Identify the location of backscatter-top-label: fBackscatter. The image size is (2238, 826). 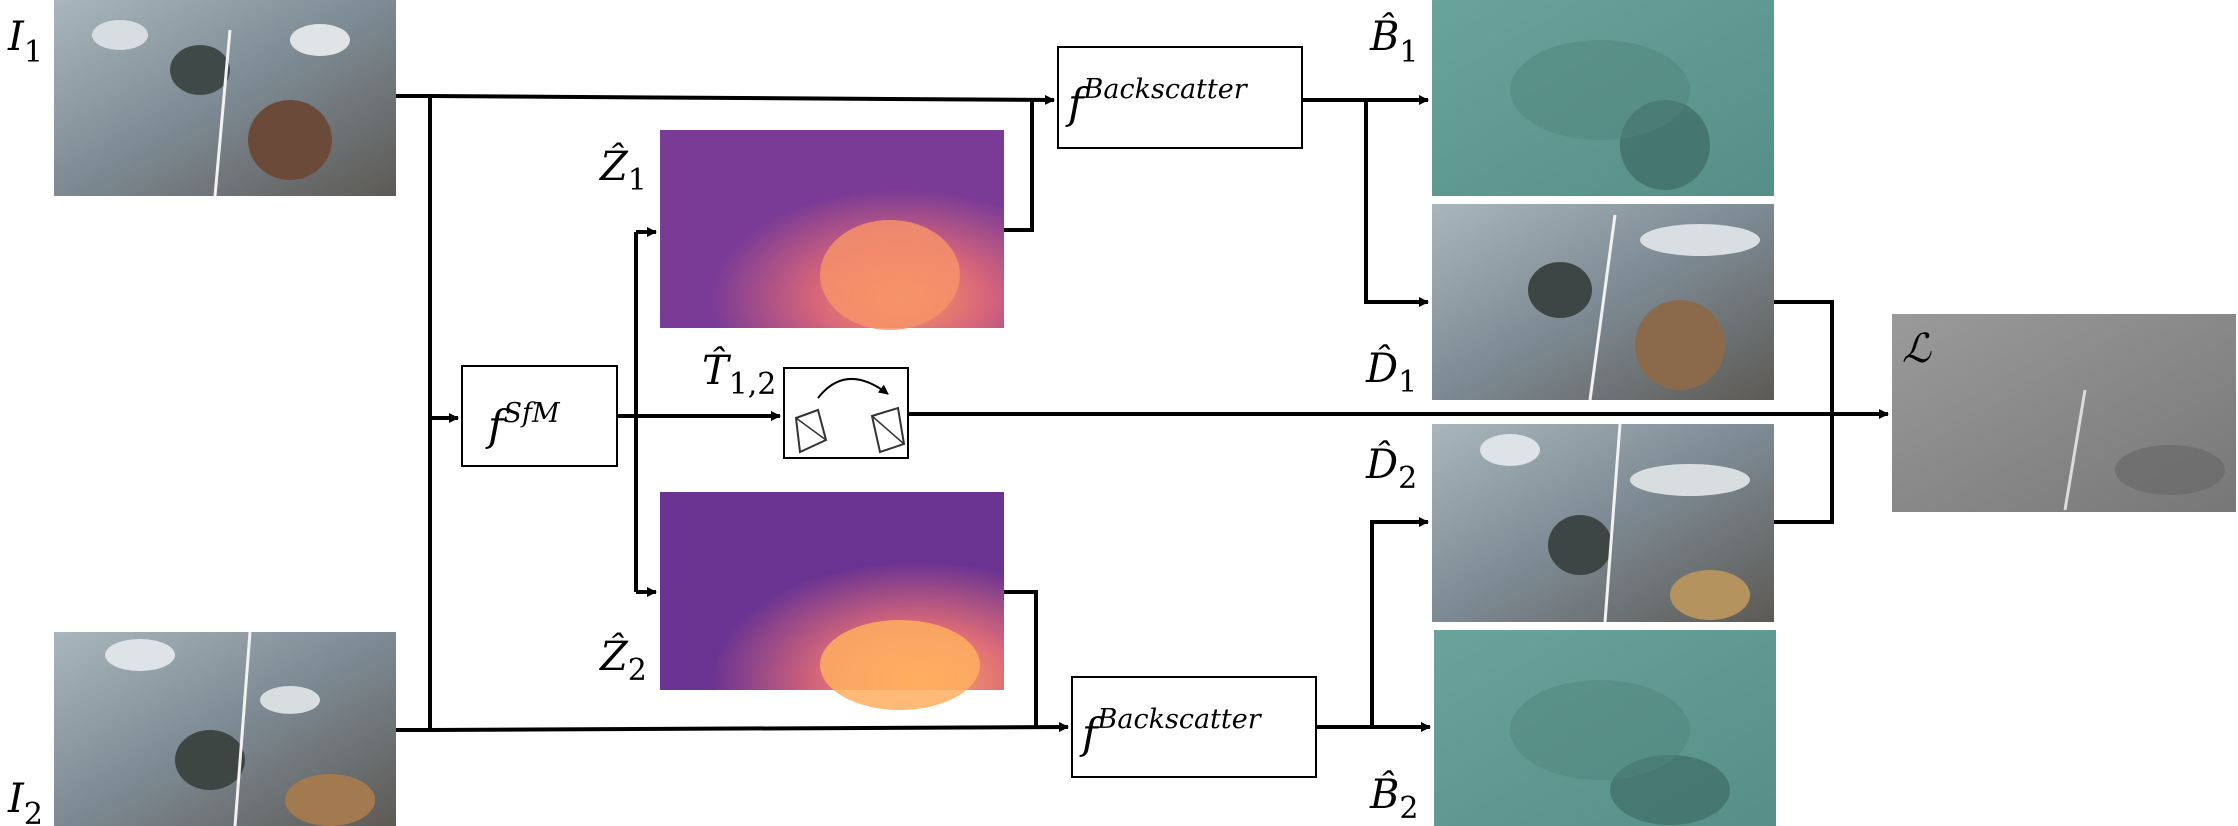
(1157, 101).